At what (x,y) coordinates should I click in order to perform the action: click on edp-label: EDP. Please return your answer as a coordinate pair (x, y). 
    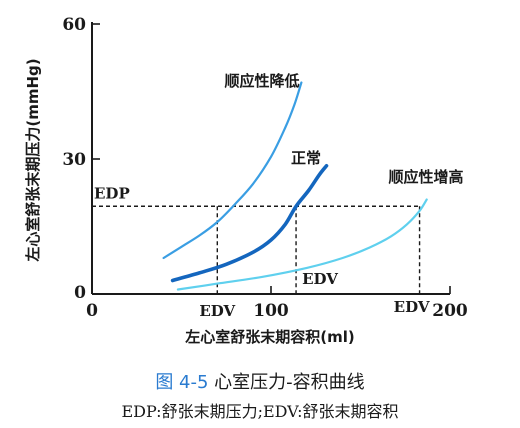
    Looking at the image, I should click on (112, 193).